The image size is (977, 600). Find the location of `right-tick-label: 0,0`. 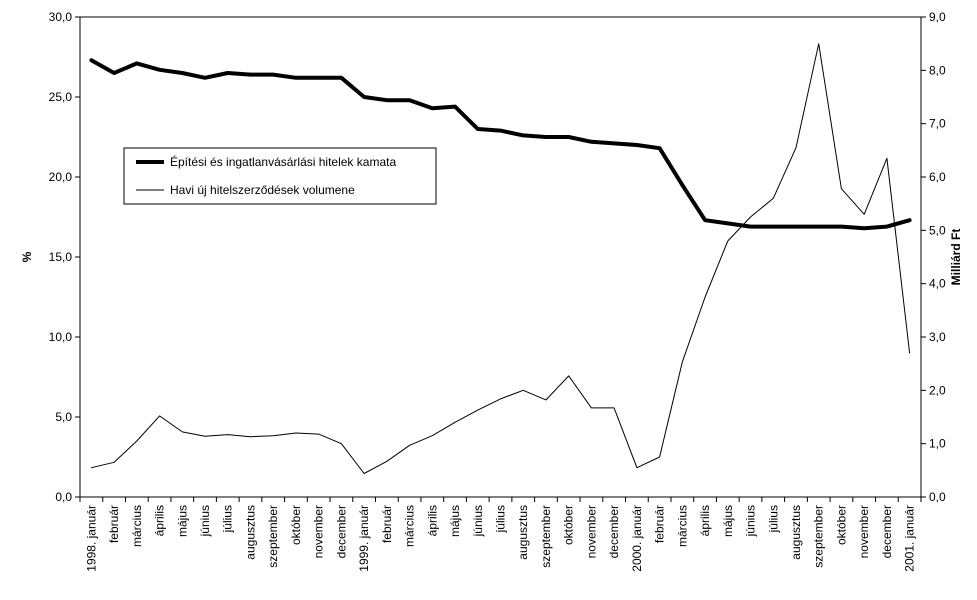

right-tick-label: 0,0 is located at coordinates (937, 497).